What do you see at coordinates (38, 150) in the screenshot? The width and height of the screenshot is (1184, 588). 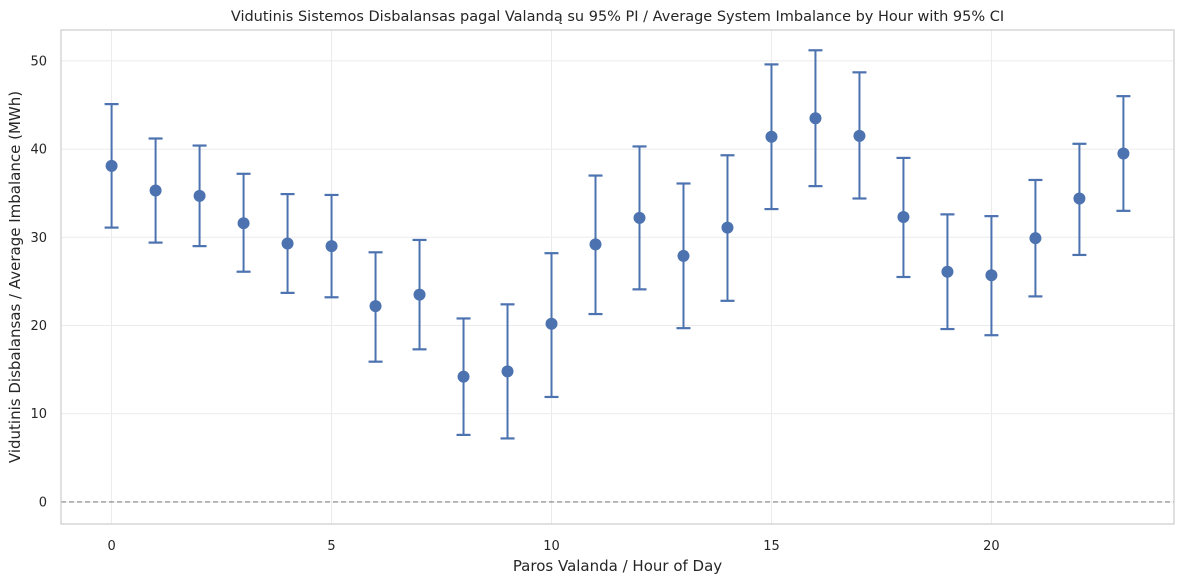 I see `y-tick-label: 40` at bounding box center [38, 150].